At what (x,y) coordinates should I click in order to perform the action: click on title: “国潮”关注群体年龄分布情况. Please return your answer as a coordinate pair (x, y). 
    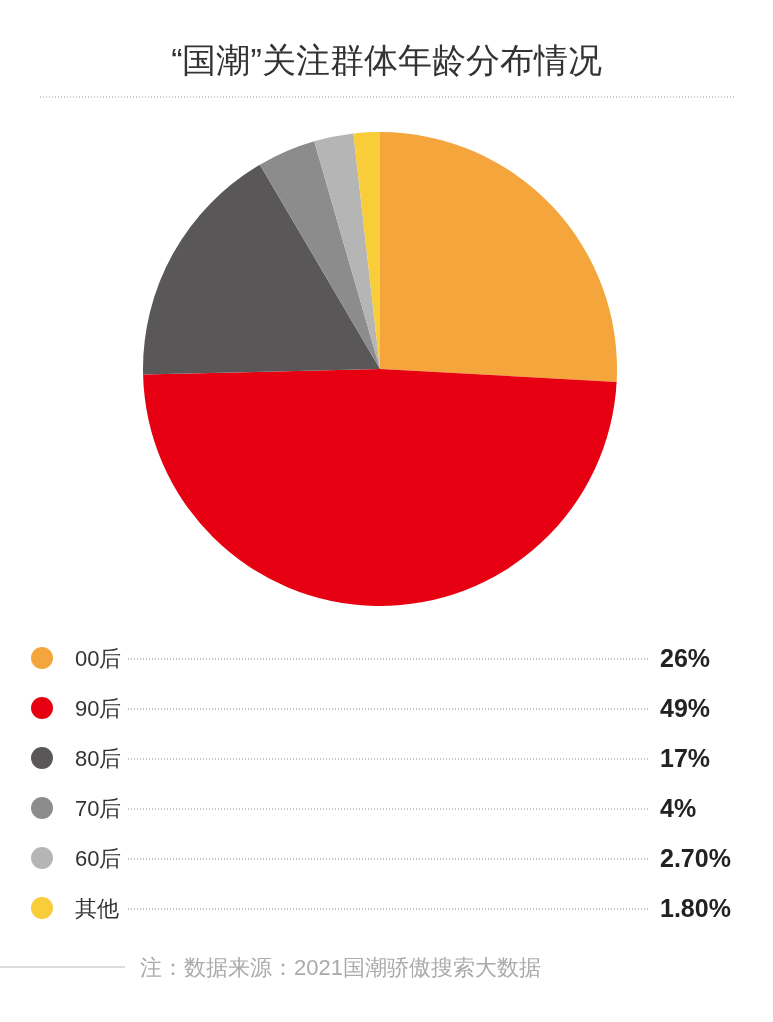
    Looking at the image, I should click on (386, 60).